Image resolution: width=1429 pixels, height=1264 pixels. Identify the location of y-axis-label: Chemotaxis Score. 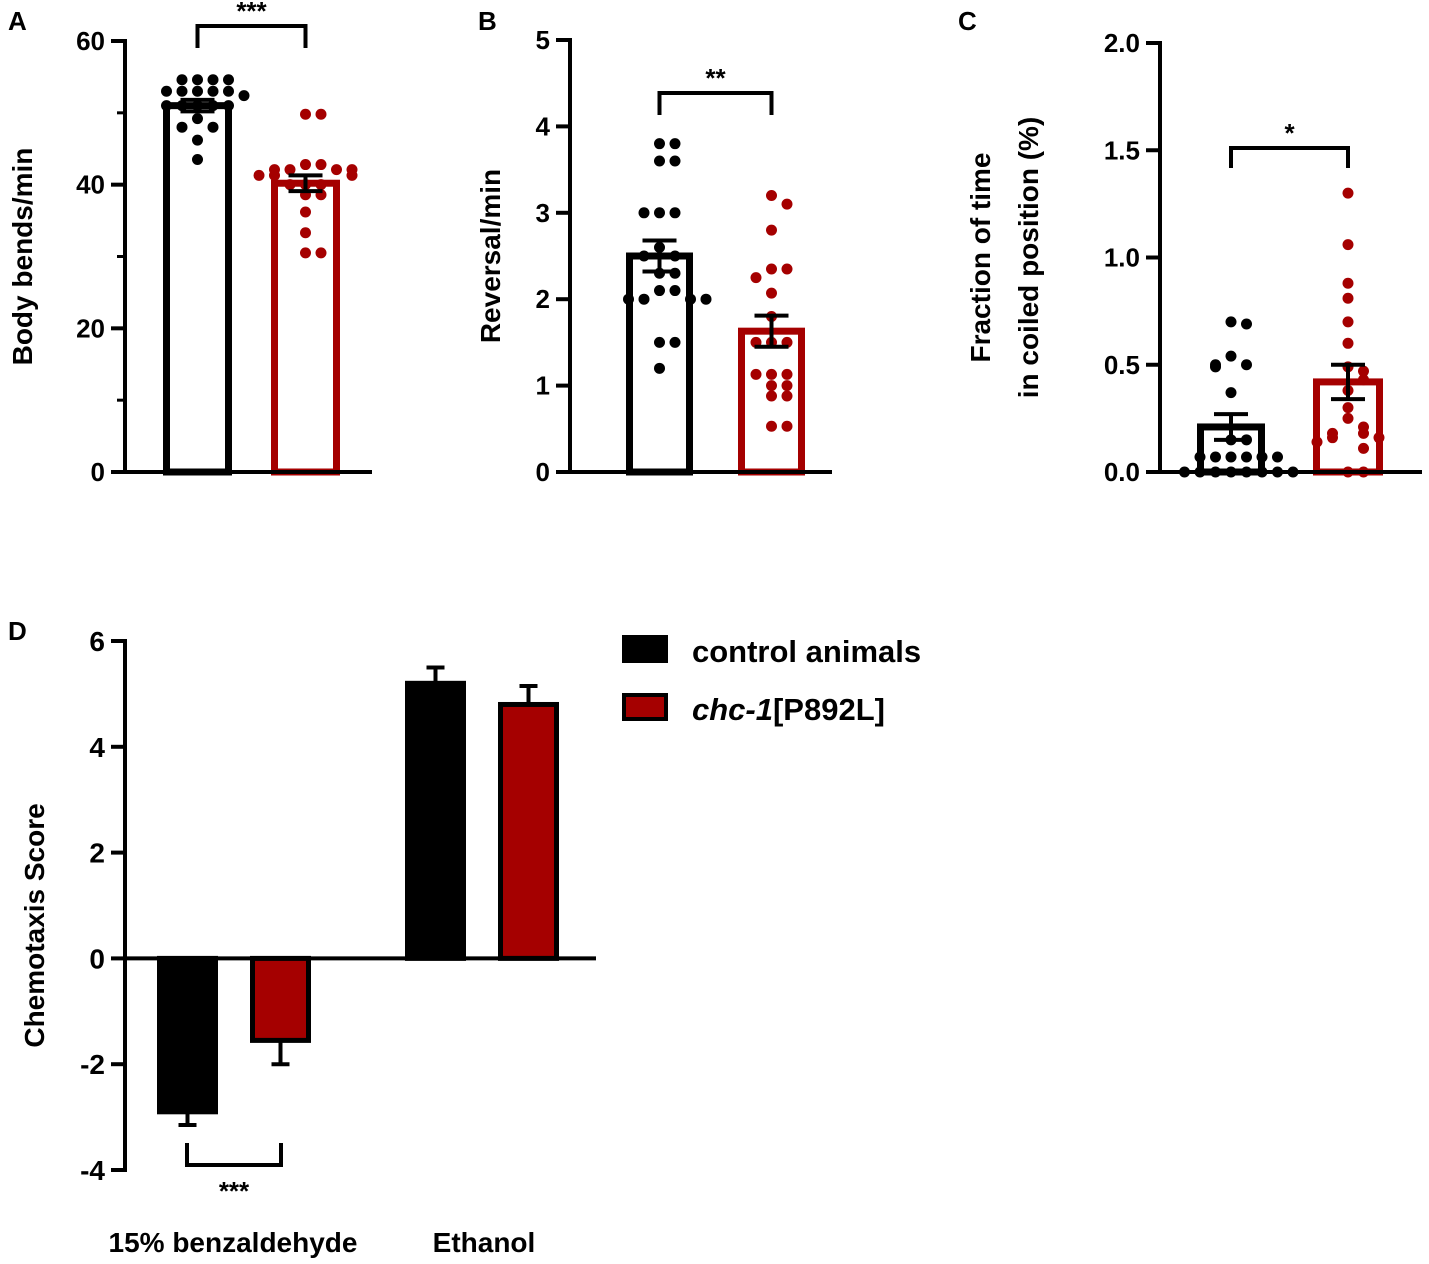
(34, 925).